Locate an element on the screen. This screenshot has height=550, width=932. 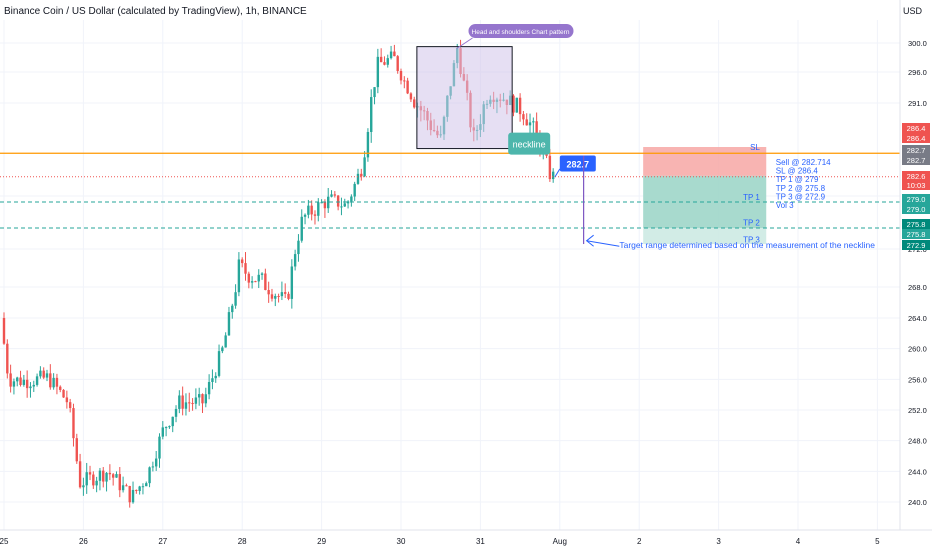
position-info-line: TP 3 @ 272.9 is located at coordinates (801, 196).